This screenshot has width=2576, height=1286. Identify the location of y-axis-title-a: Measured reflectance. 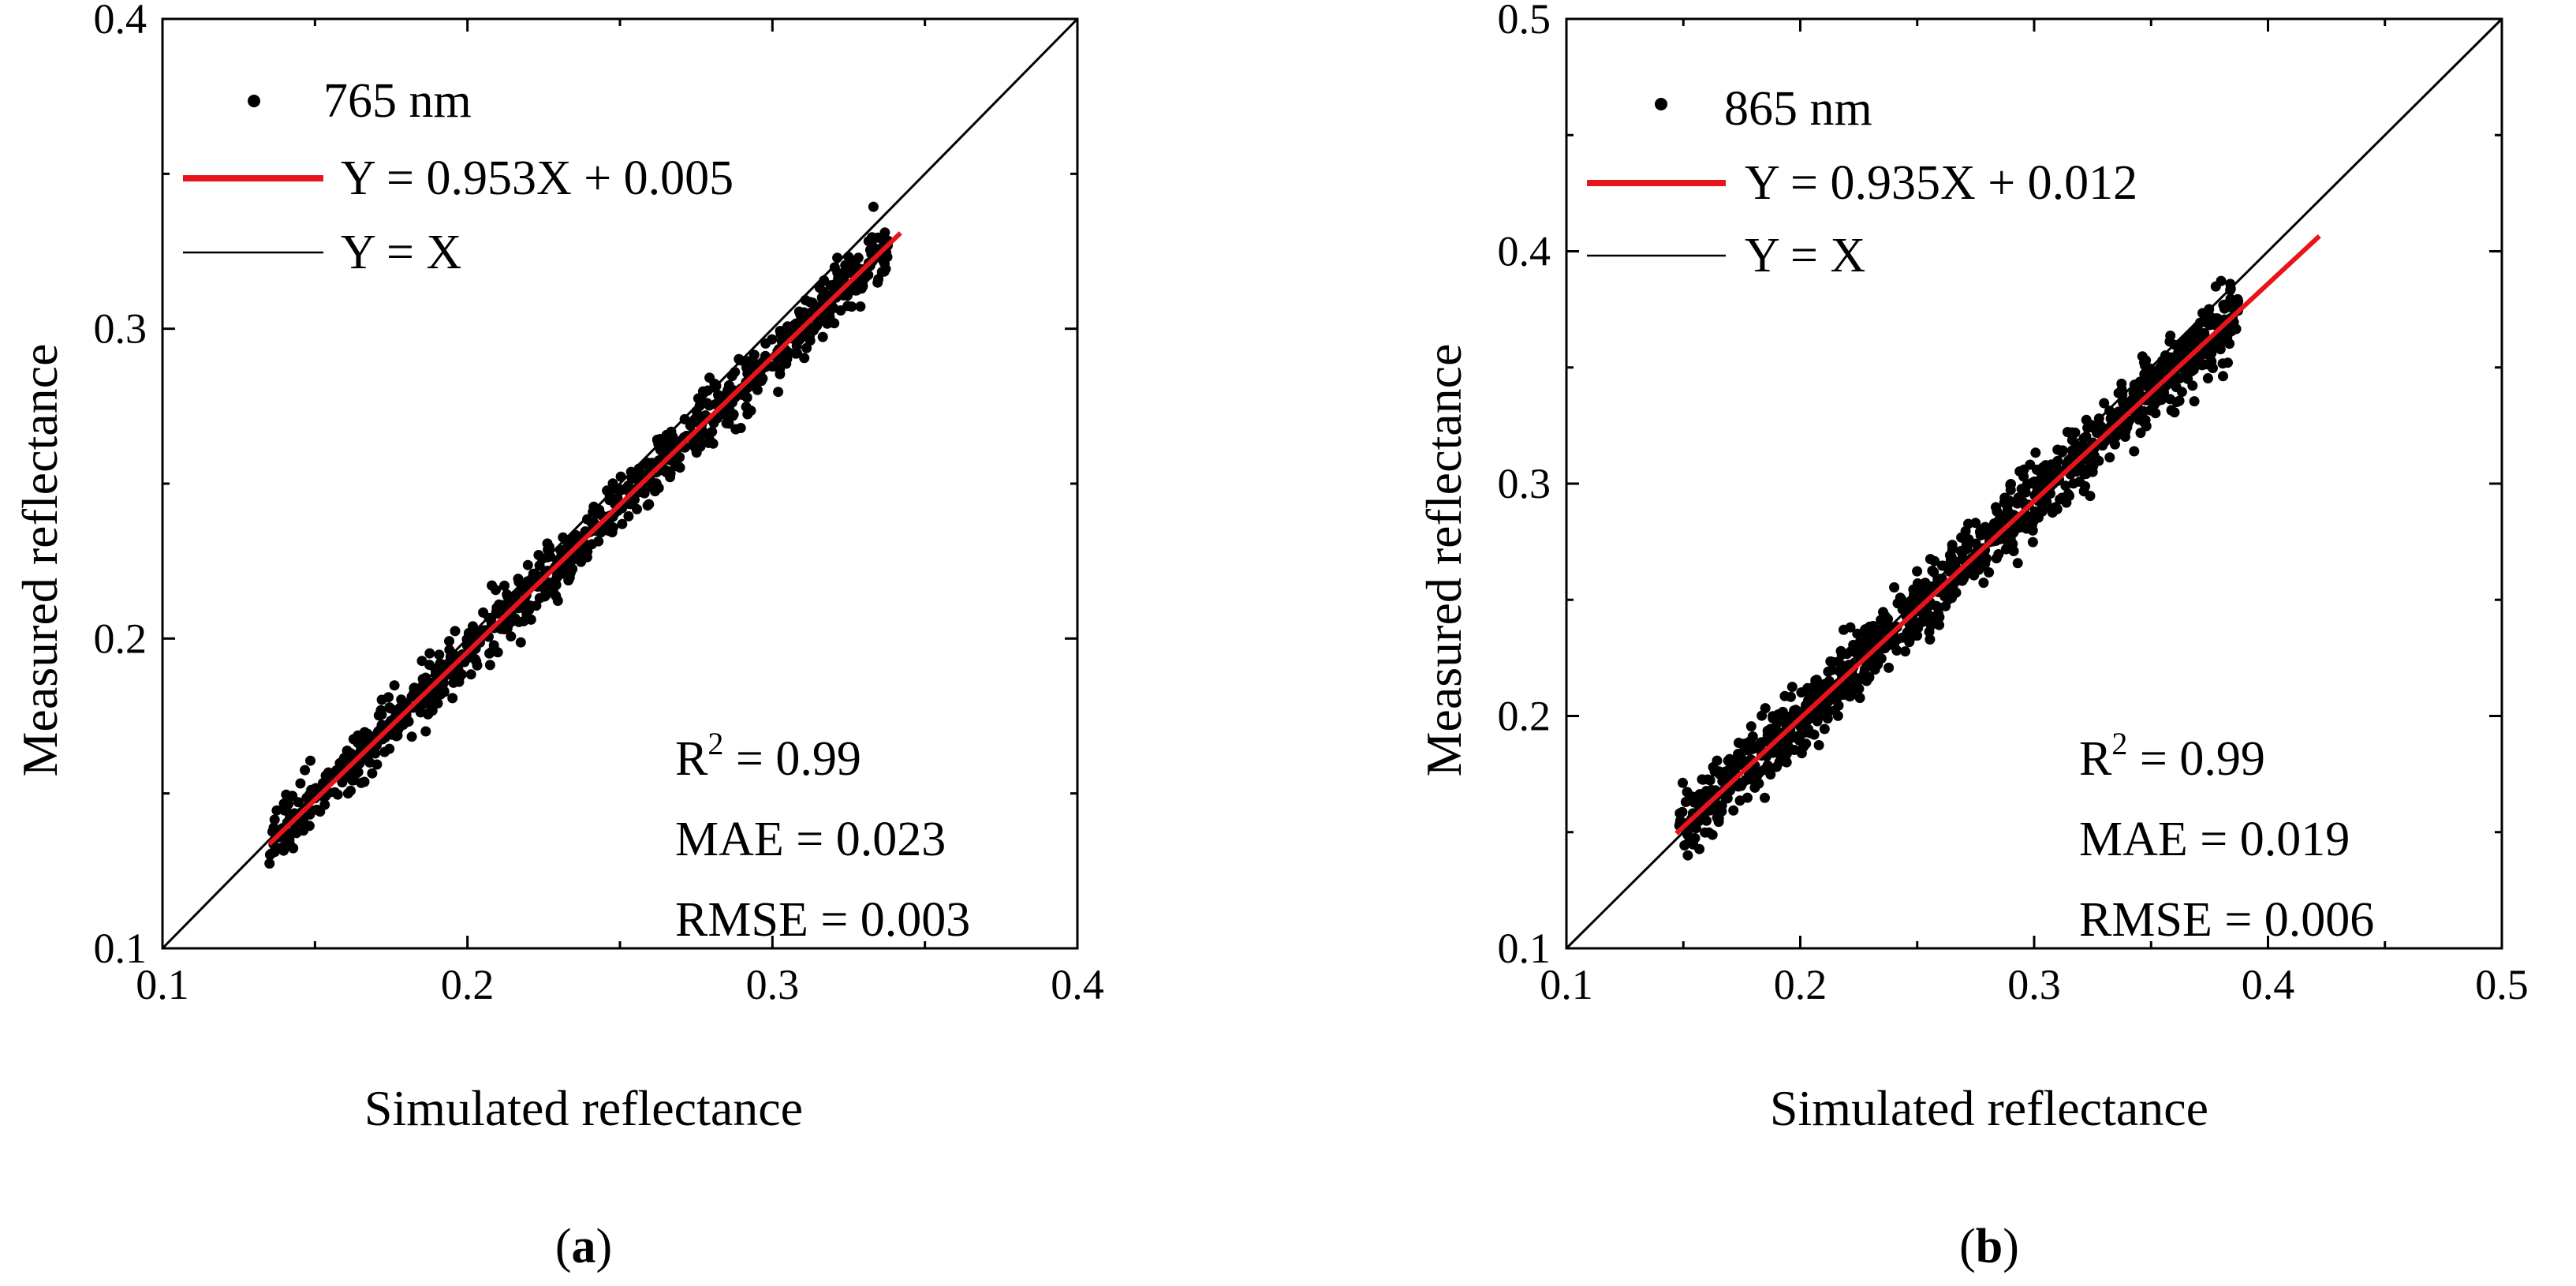
(40, 561).